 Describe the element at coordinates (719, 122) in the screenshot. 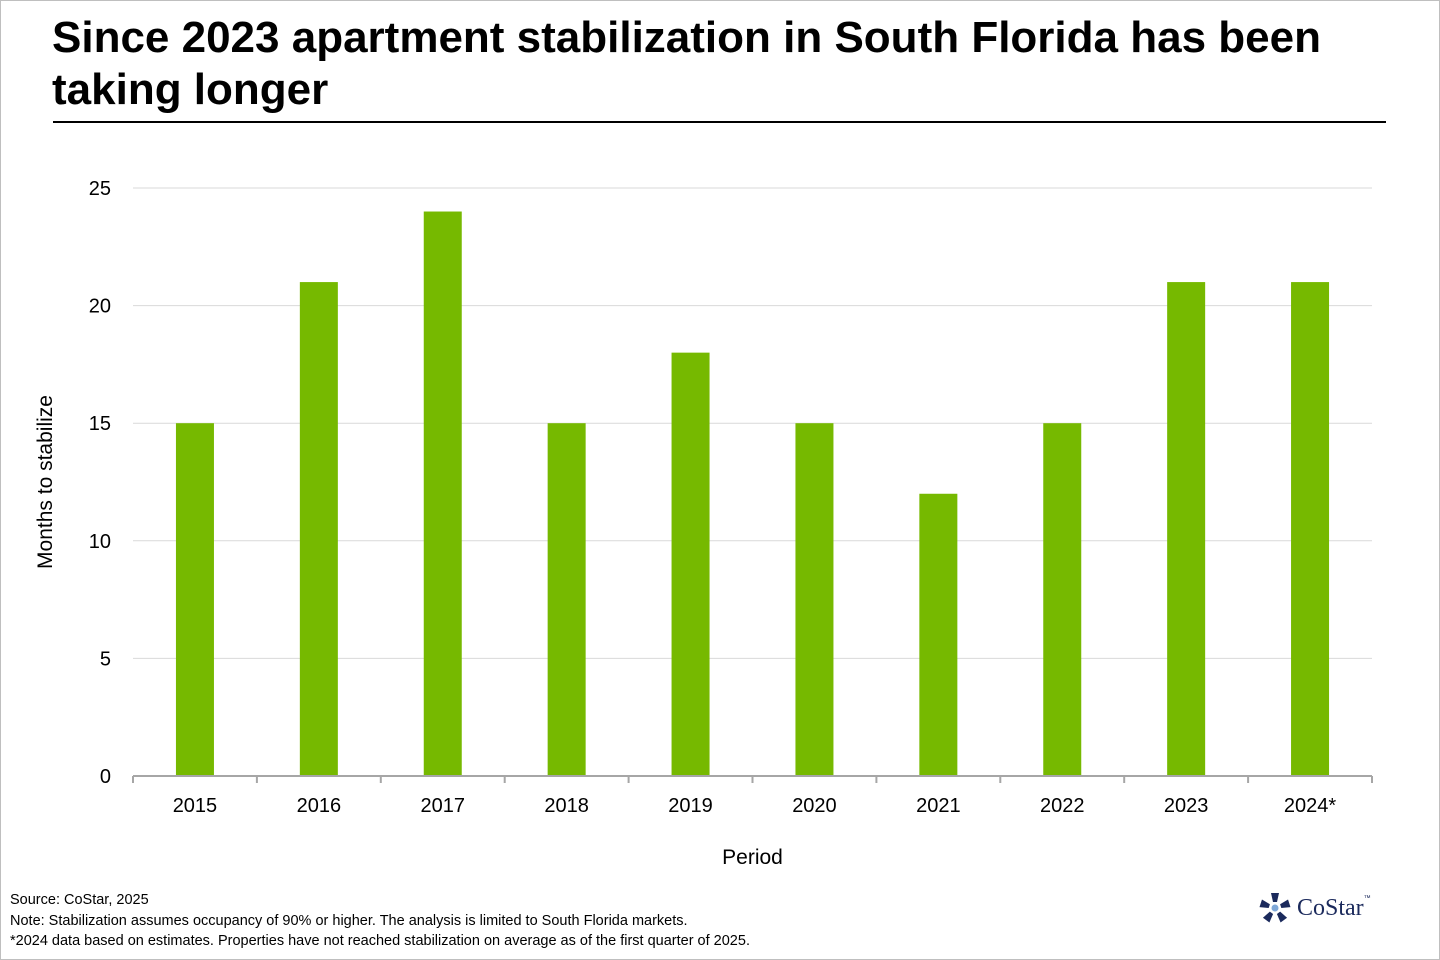

I see `title-divider` at that location.